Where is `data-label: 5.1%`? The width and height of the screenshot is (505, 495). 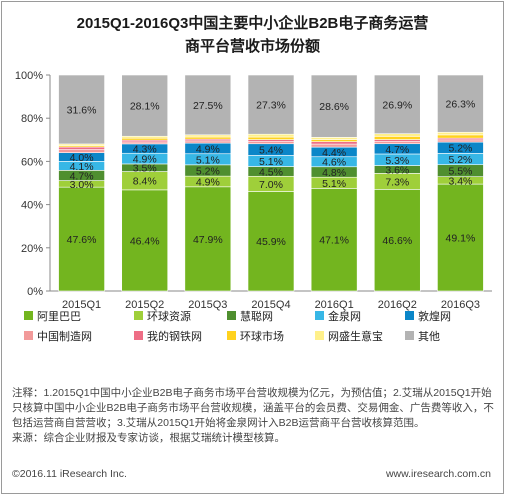 data-label: 5.1% is located at coordinates (271, 162).